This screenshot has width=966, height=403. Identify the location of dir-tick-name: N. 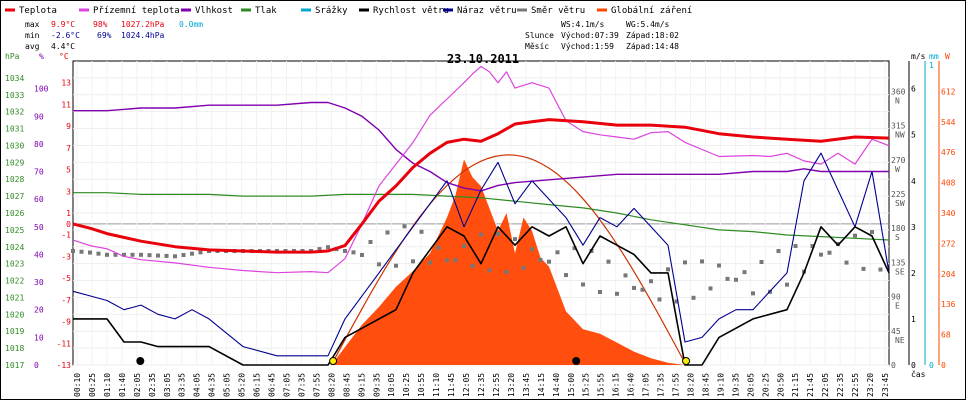
(897, 100).